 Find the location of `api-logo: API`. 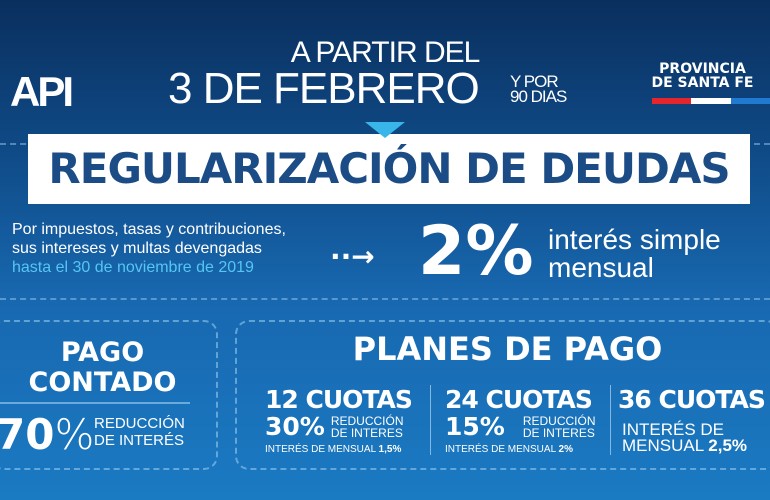

api-logo: API is located at coordinates (42, 91).